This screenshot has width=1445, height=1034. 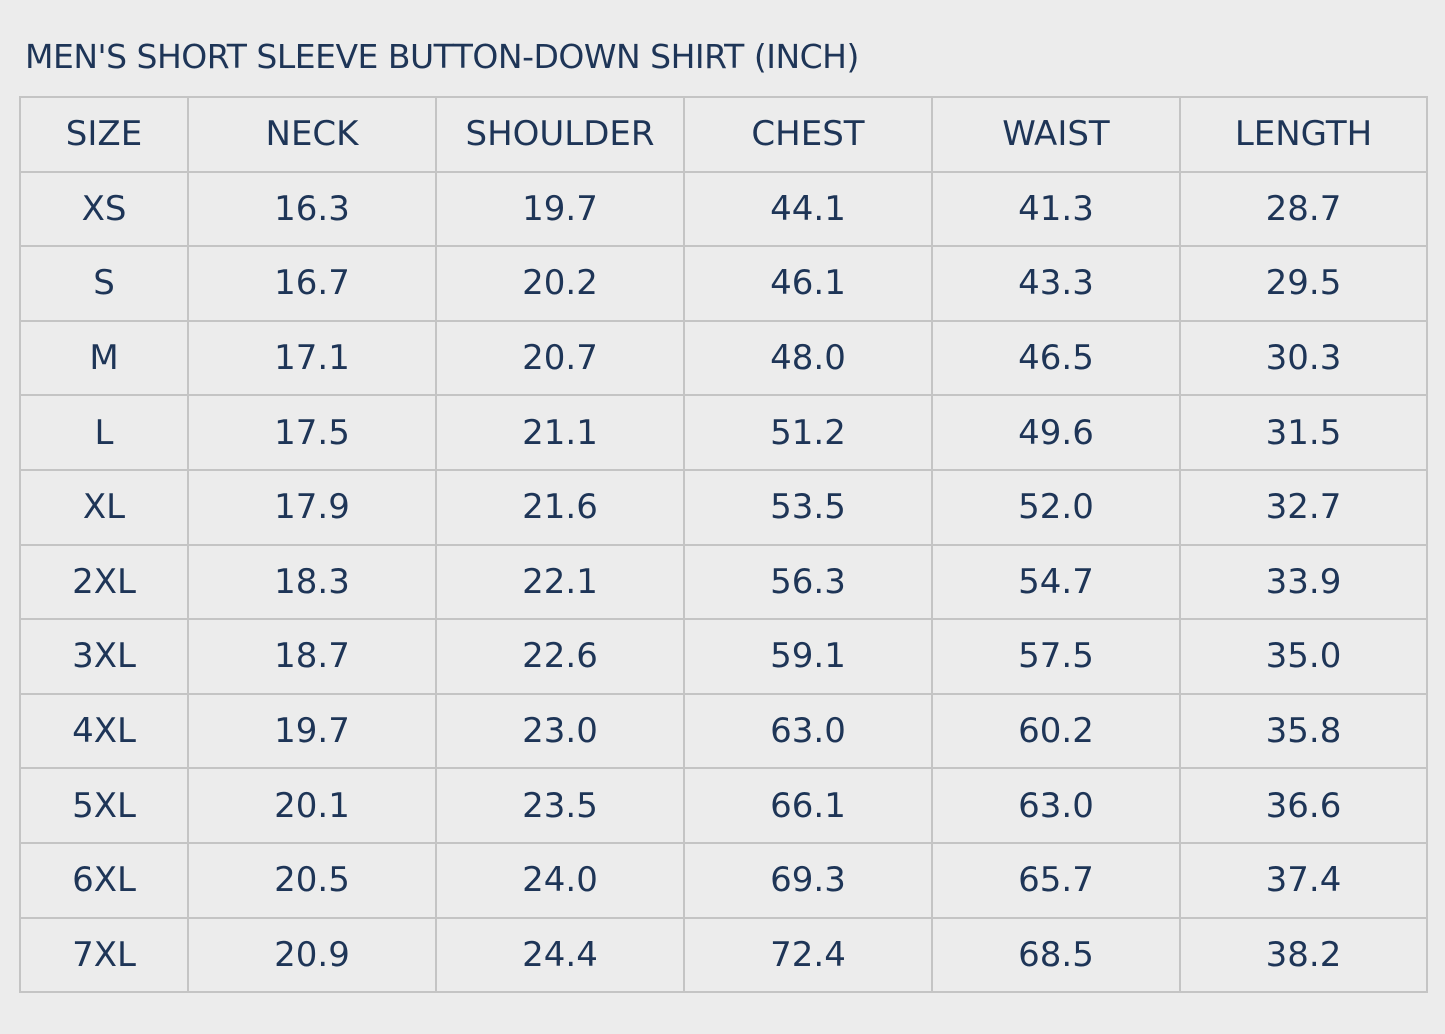 I want to click on table-row: 5XL 20.1 23.5 66.1 63.0 36.6, so click(x=723, y=805).